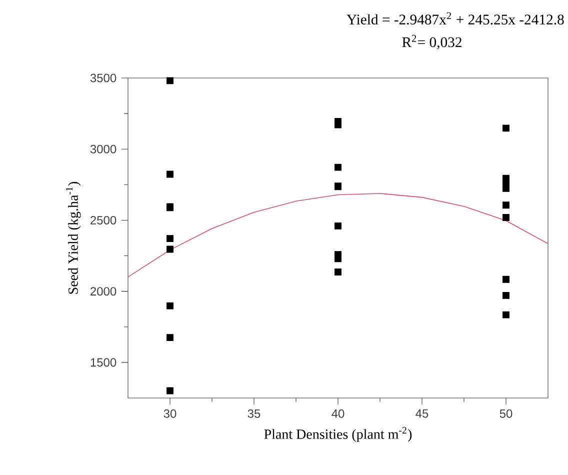 The height and width of the screenshot is (475, 568). What do you see at coordinates (422, 413) in the screenshot?
I see `x-tick-label: 45` at bounding box center [422, 413].